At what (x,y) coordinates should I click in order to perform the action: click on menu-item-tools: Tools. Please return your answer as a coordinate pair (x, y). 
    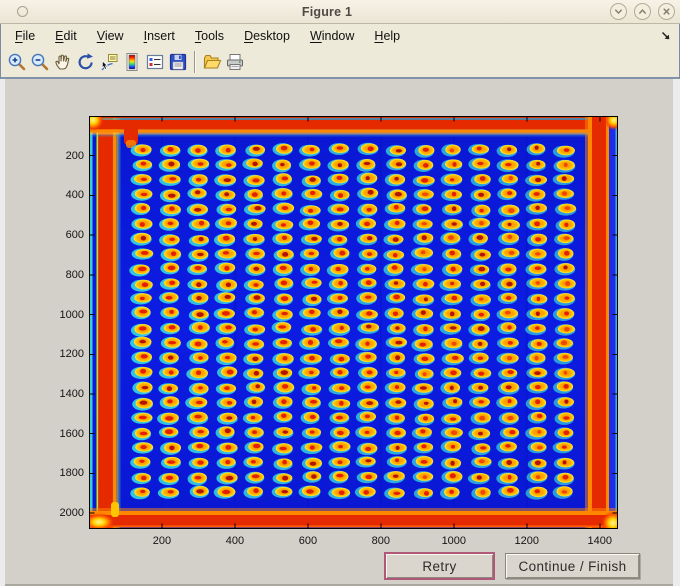
    Looking at the image, I should click on (209, 35).